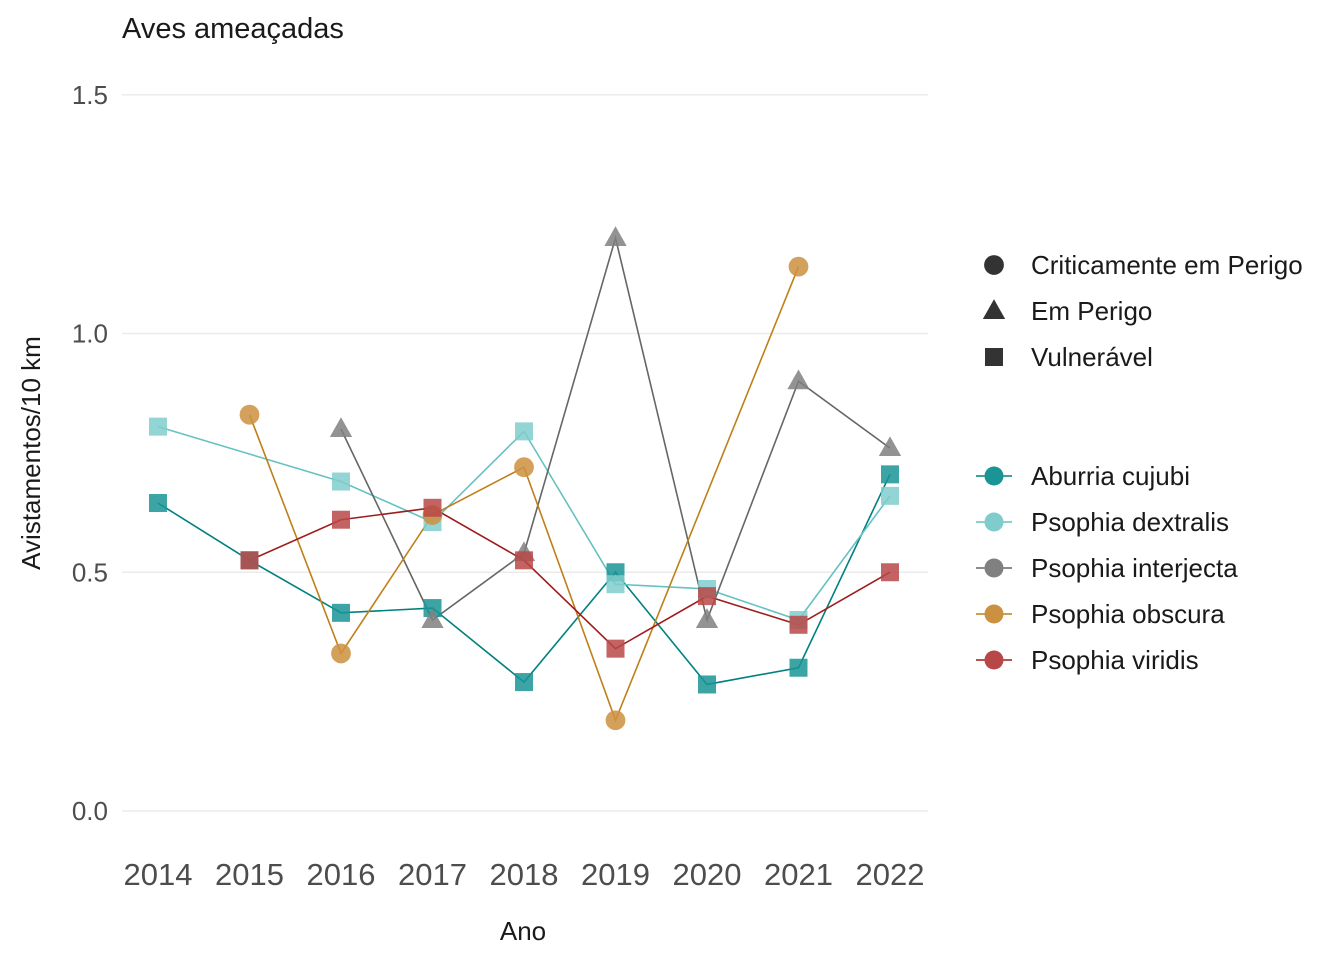 This screenshot has height=960, width=1344. What do you see at coordinates (90, 334) in the screenshot?
I see `y-tick-label: 1.0` at bounding box center [90, 334].